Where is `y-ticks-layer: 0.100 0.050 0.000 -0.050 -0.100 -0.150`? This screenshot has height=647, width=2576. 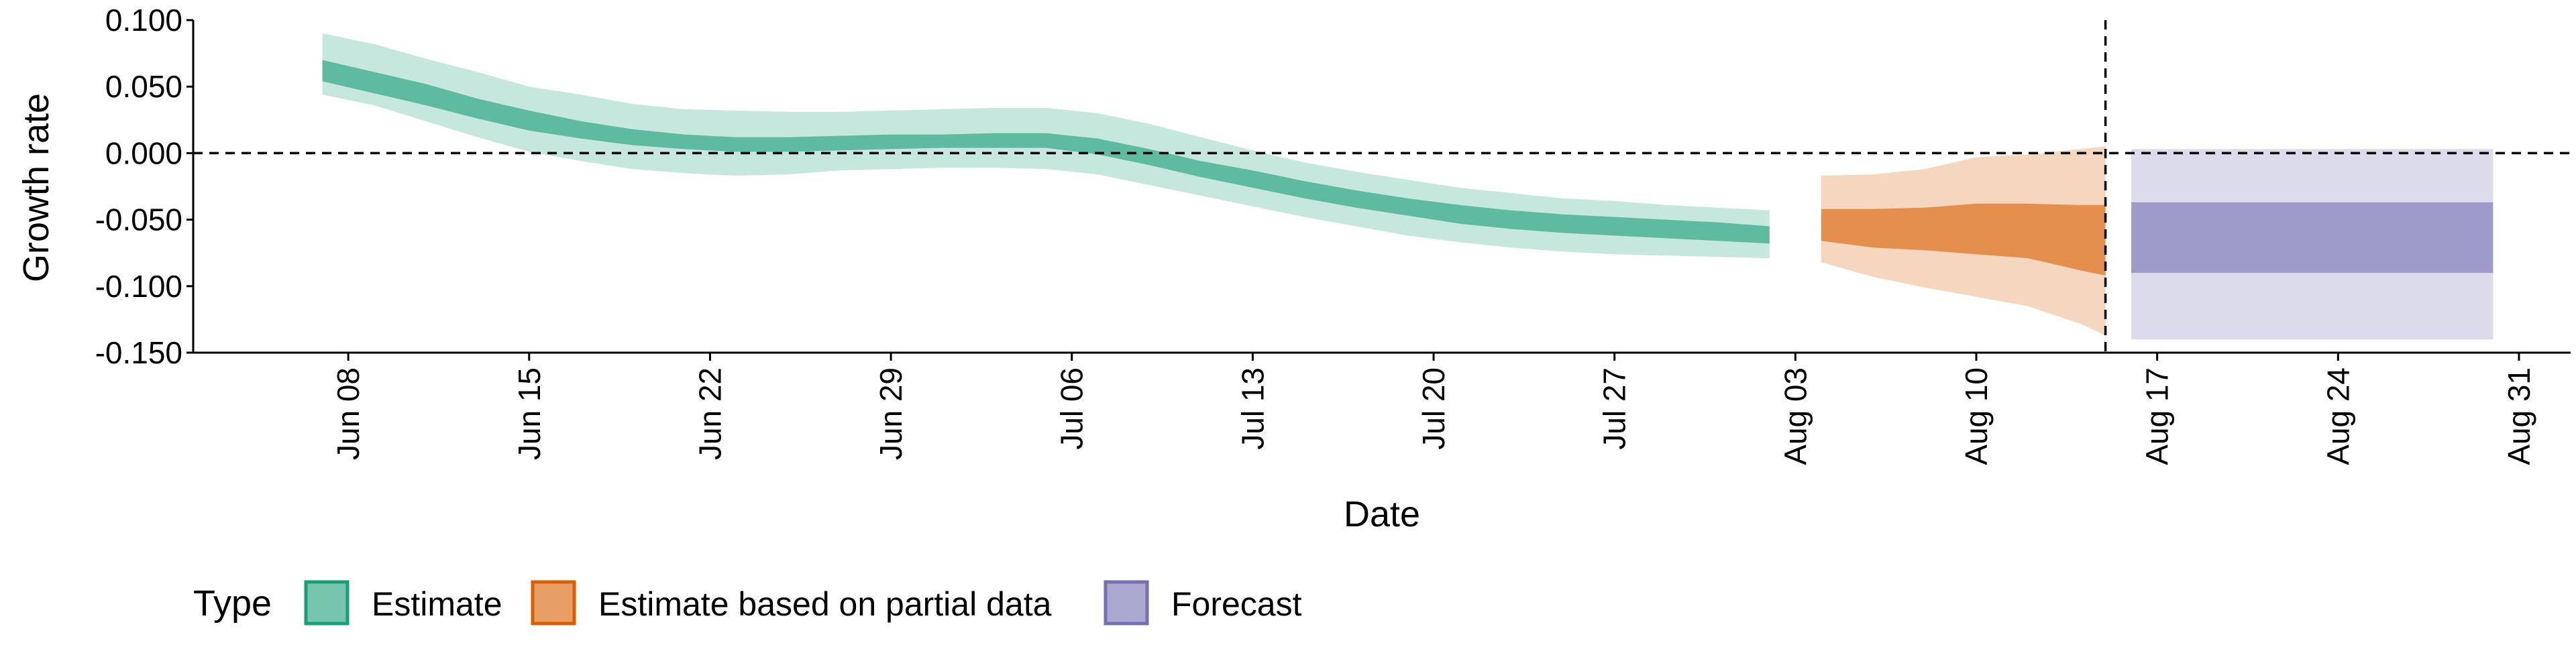
y-ticks-layer: 0.100 0.050 0.000 -0.050 -0.100 -0.150 is located at coordinates (144, 187).